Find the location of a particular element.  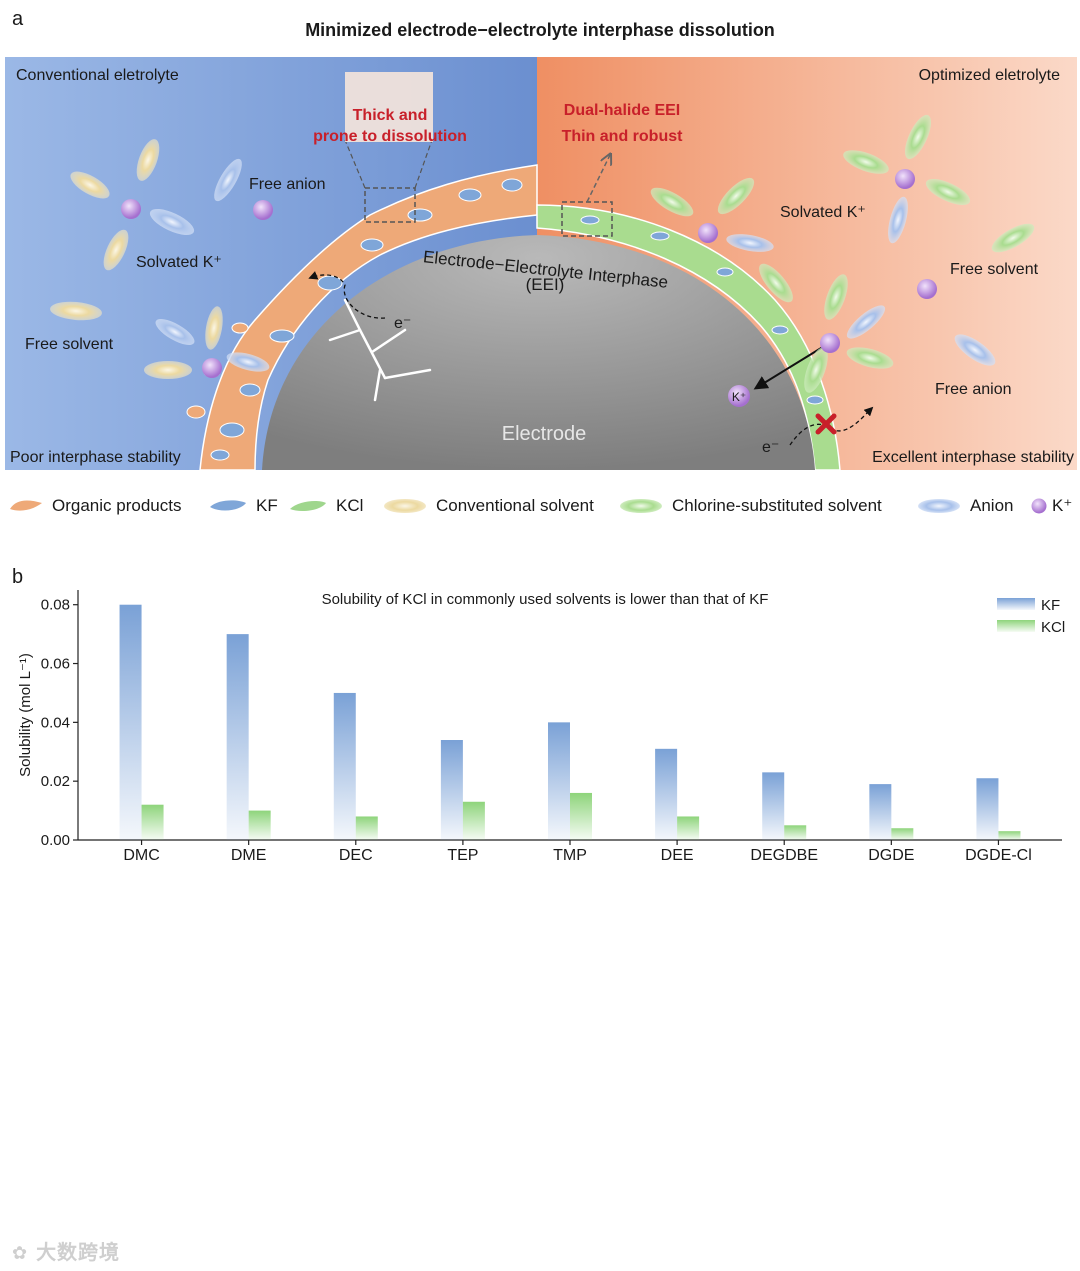

bar-kf-dee is located at coordinates (666, 794).